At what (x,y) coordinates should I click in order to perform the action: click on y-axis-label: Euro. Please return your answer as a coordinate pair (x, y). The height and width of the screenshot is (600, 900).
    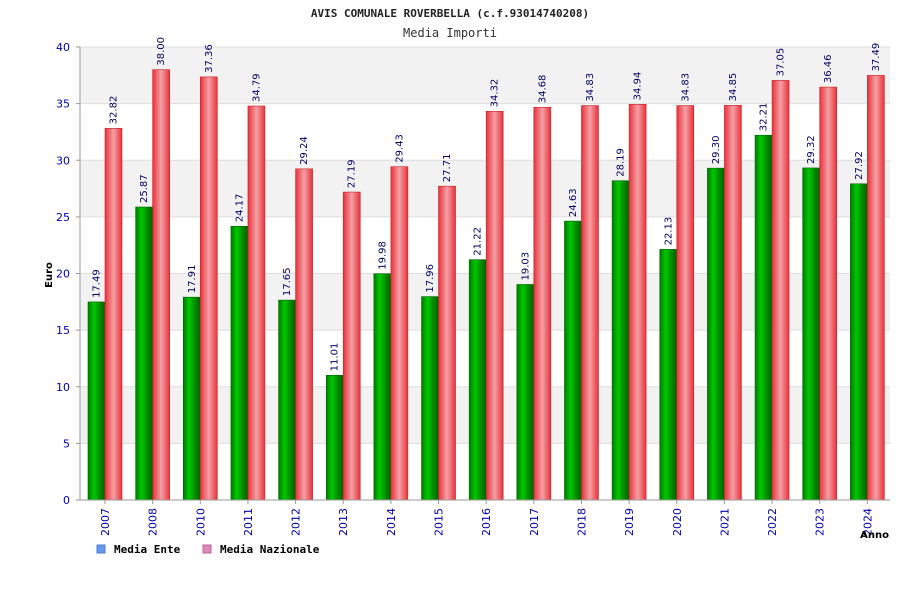
    Looking at the image, I should click on (49, 275).